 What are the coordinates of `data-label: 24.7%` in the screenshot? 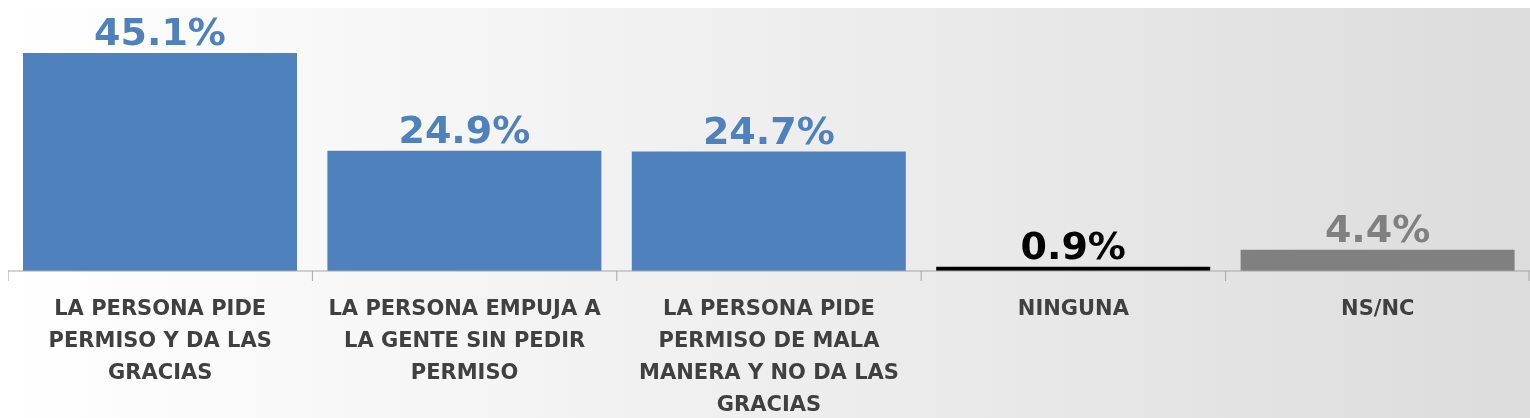 It's located at (768, 130).